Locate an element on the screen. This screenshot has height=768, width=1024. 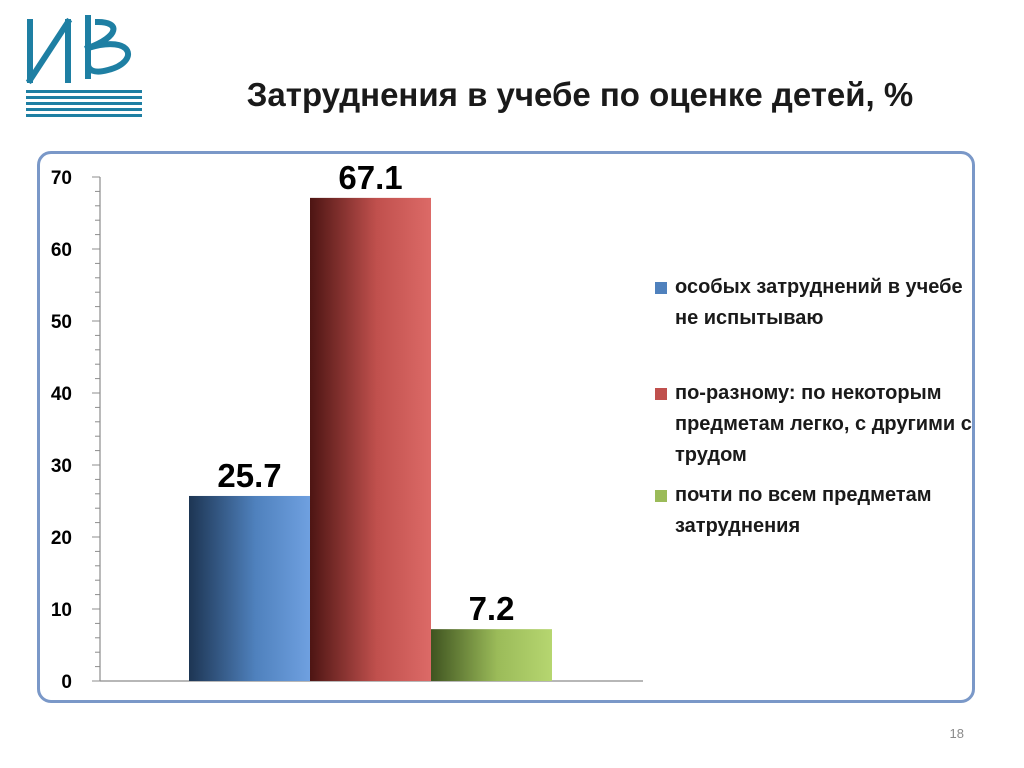
y-tick-label: 40 is located at coordinates (61, 394).